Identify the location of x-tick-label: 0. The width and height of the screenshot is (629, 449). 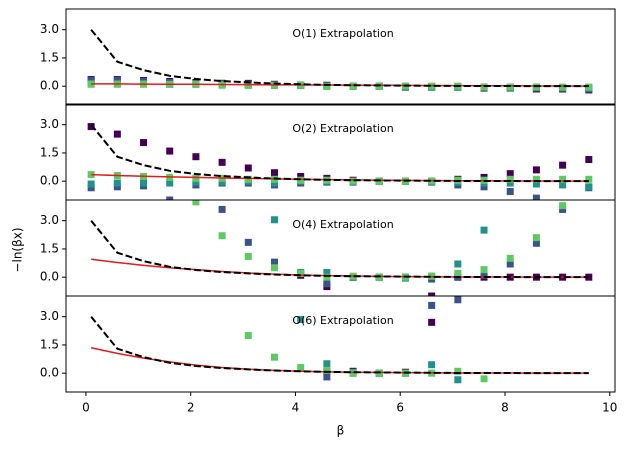
(86, 408).